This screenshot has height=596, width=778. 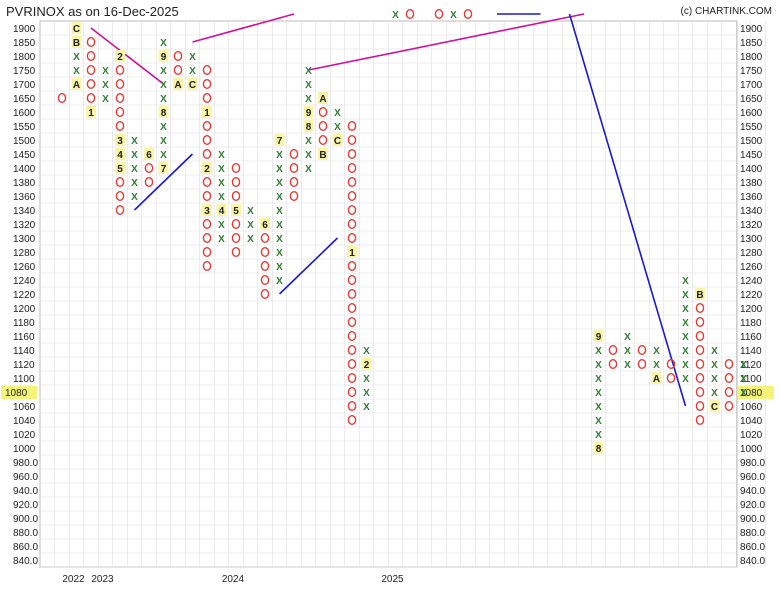 I want to click on y-tick-right: 1220, so click(x=751, y=295).